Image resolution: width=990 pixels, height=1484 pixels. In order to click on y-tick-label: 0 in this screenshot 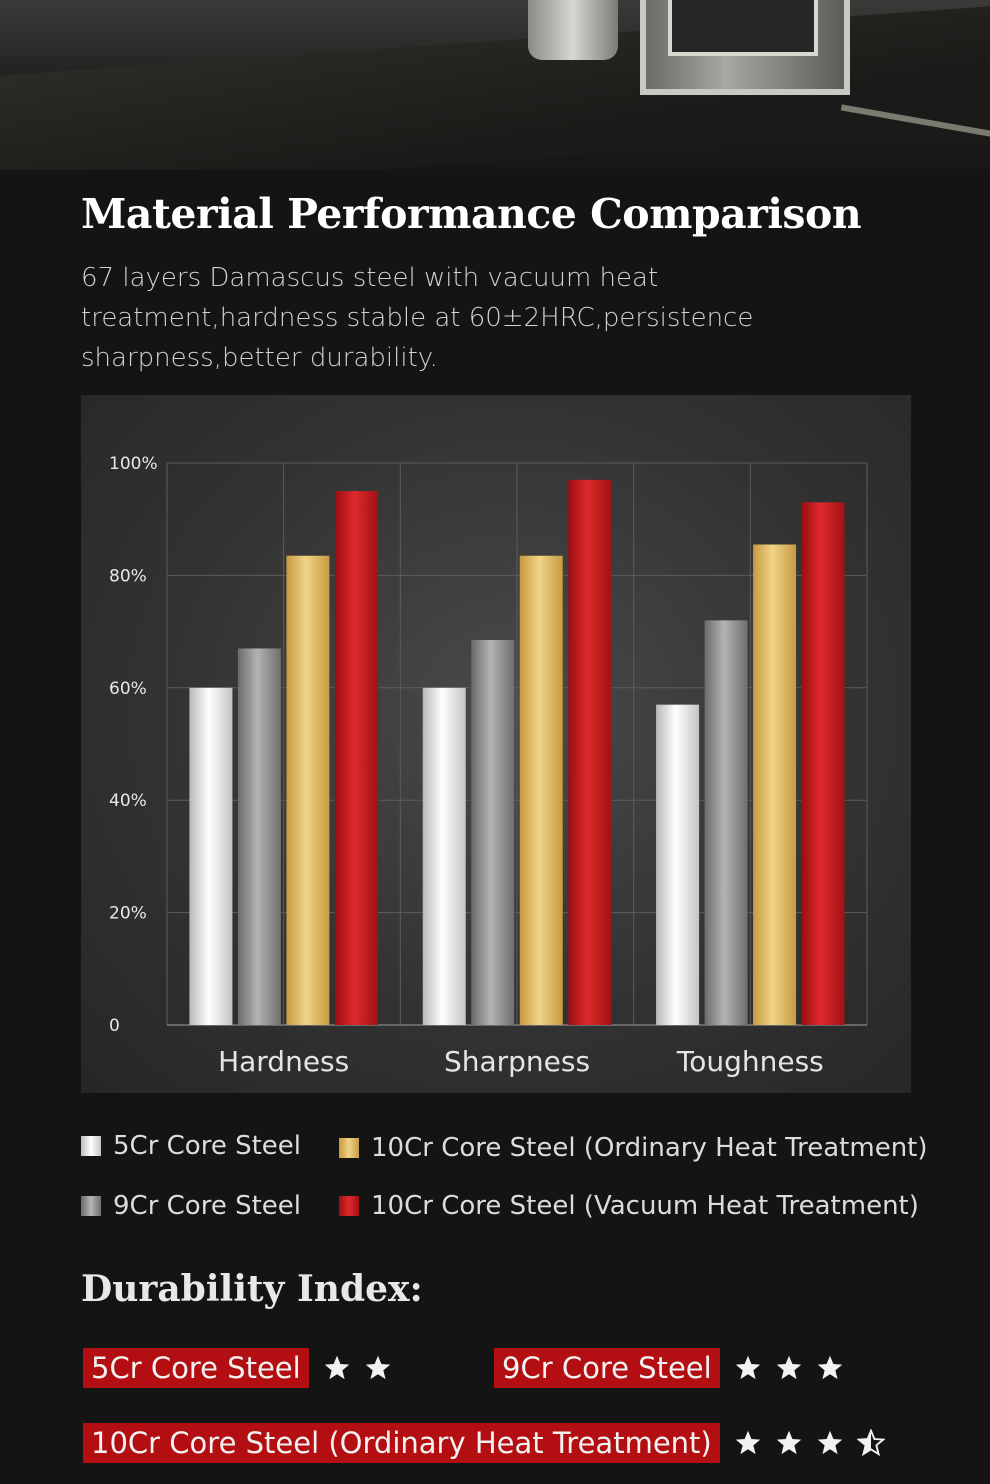, I will do `click(114, 1026)`.